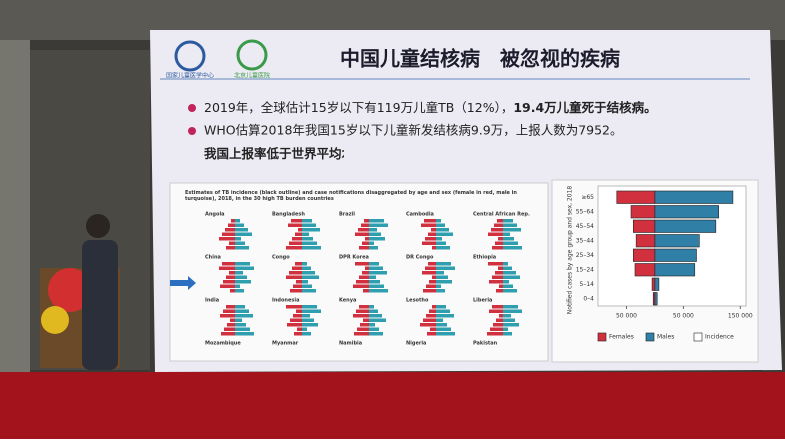  I want to click on country-label: India, so click(212, 301).